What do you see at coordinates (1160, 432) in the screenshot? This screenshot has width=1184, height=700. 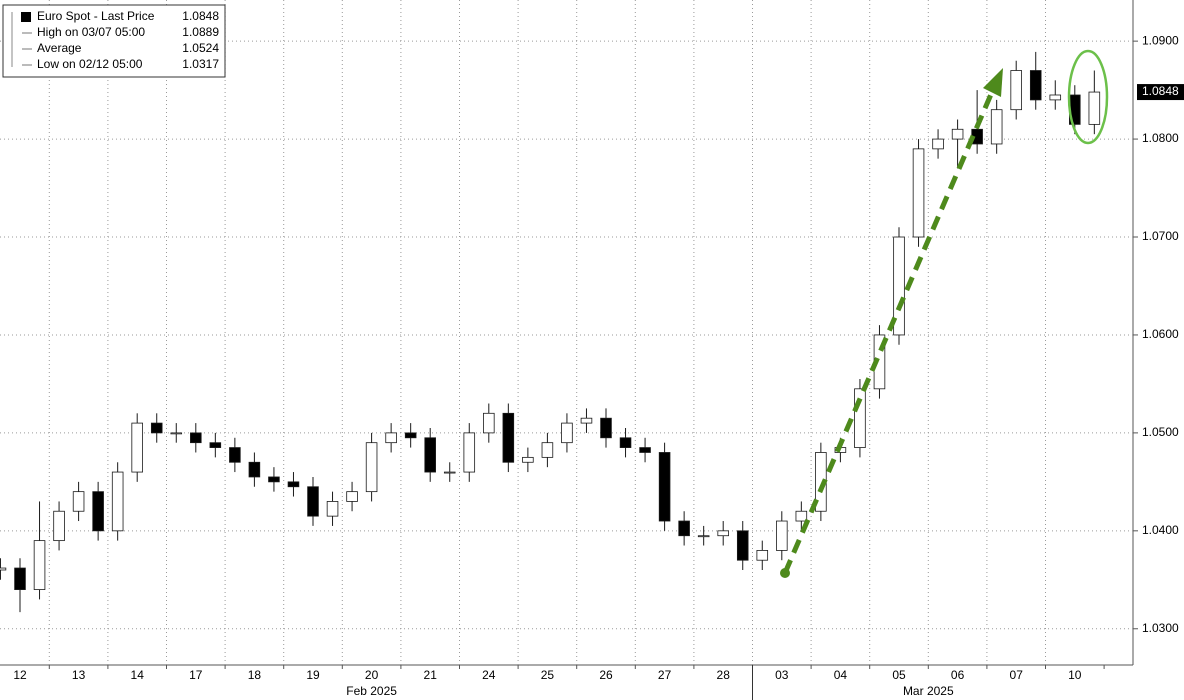 I see `y-tick-label: 1.0500` at bounding box center [1160, 432].